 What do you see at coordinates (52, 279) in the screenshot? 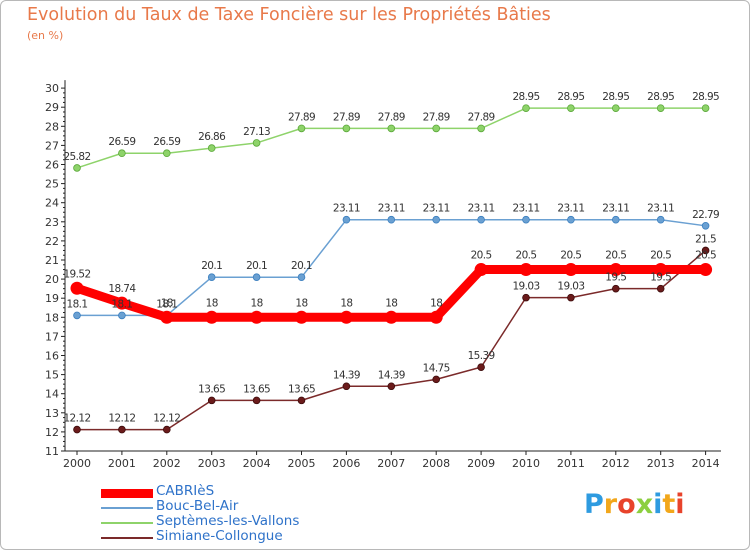
I see `y-tick-label: 20` at bounding box center [52, 279].